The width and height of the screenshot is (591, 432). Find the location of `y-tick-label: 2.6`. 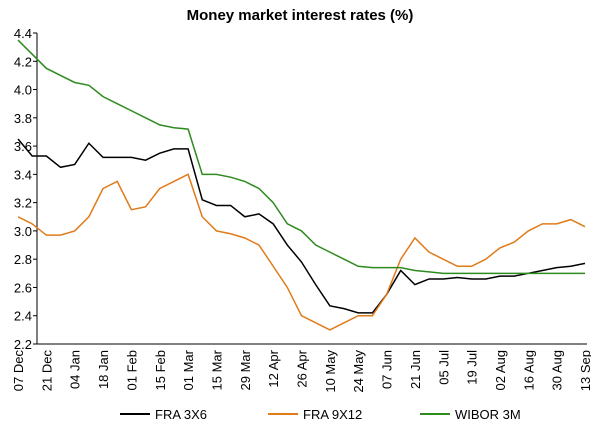

y-tick-label: 2.6 is located at coordinates (23, 287).